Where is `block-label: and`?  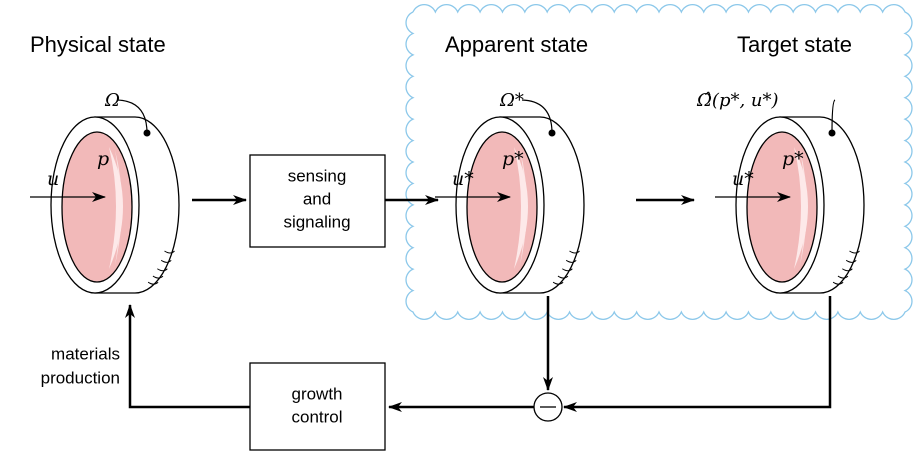 block-label: and is located at coordinates (317, 198).